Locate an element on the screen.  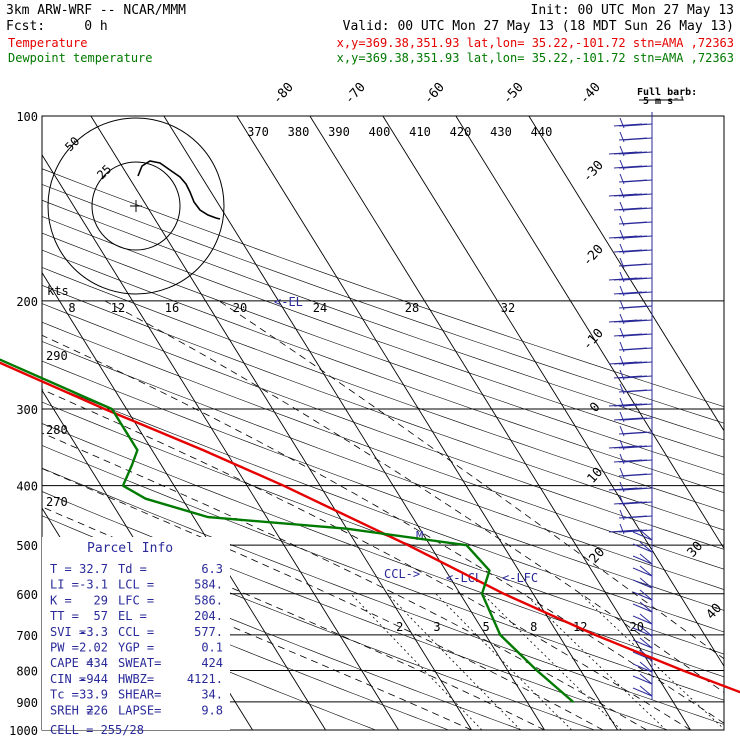
isotherm-label: -80 is located at coordinates (283, 93).